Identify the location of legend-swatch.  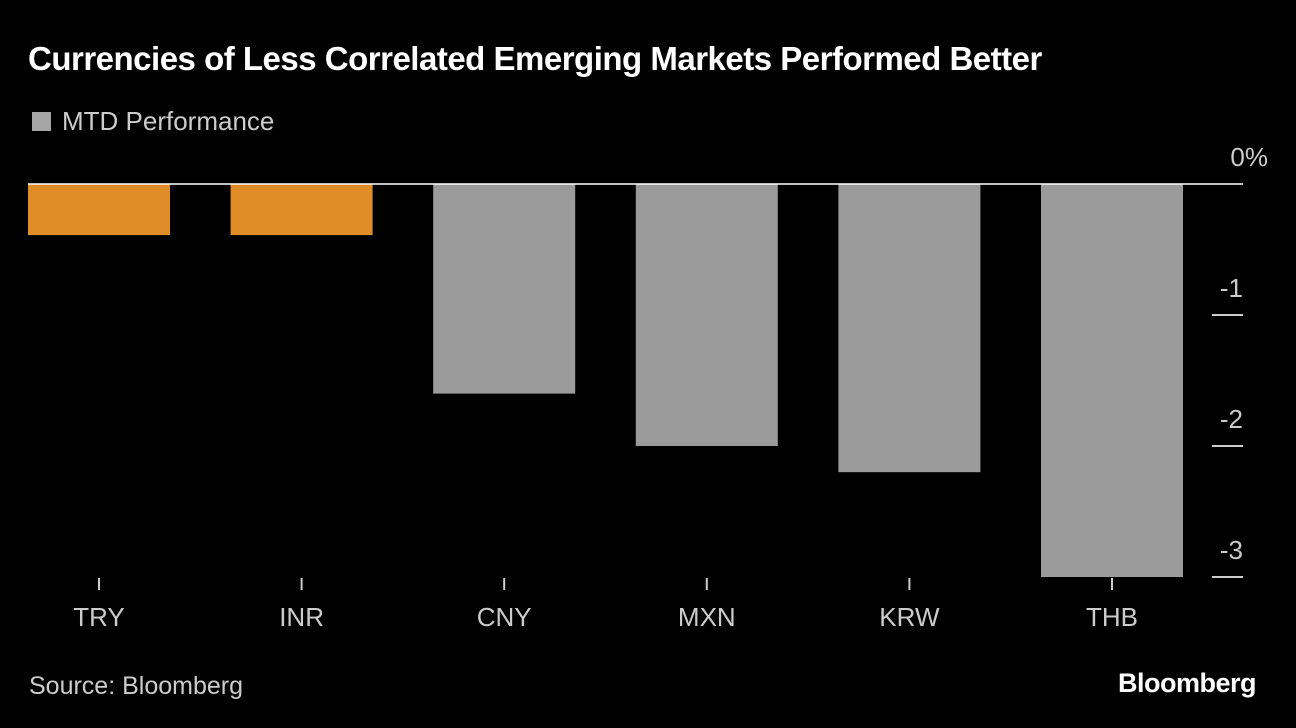
(41, 121).